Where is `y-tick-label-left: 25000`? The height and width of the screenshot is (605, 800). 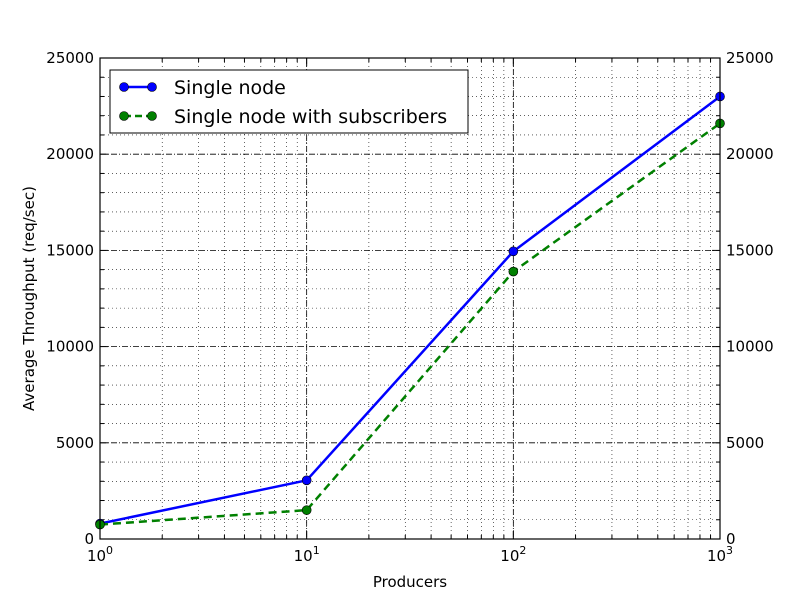 y-tick-label-left: 25000 is located at coordinates (70, 58).